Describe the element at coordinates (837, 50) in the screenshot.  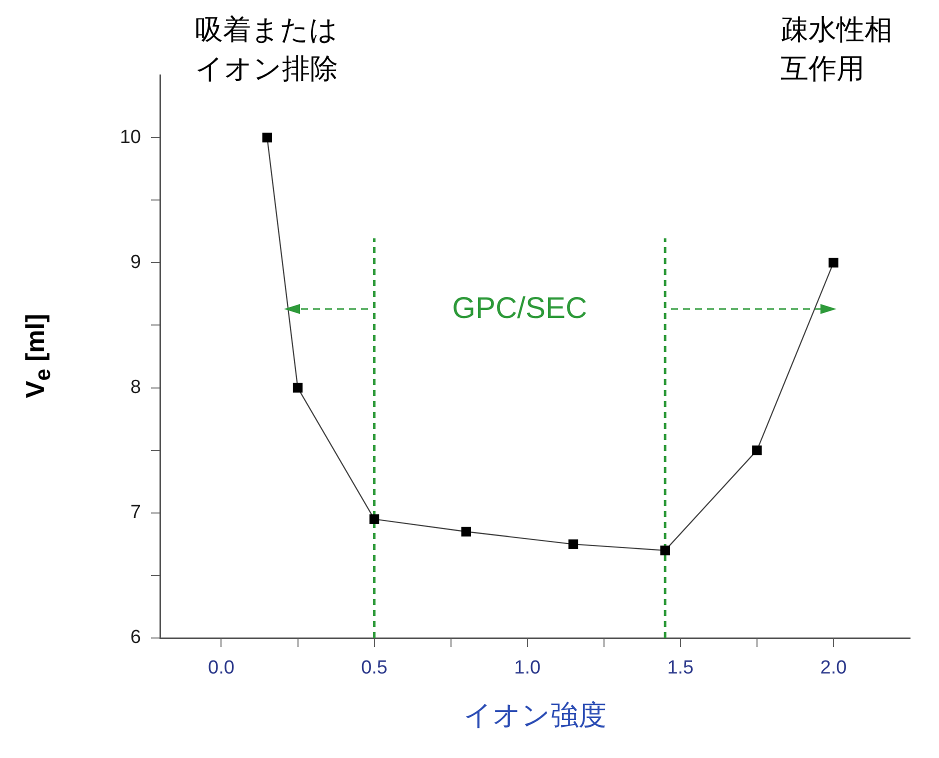
I see `annotation: 疎水性相互作用` at that location.